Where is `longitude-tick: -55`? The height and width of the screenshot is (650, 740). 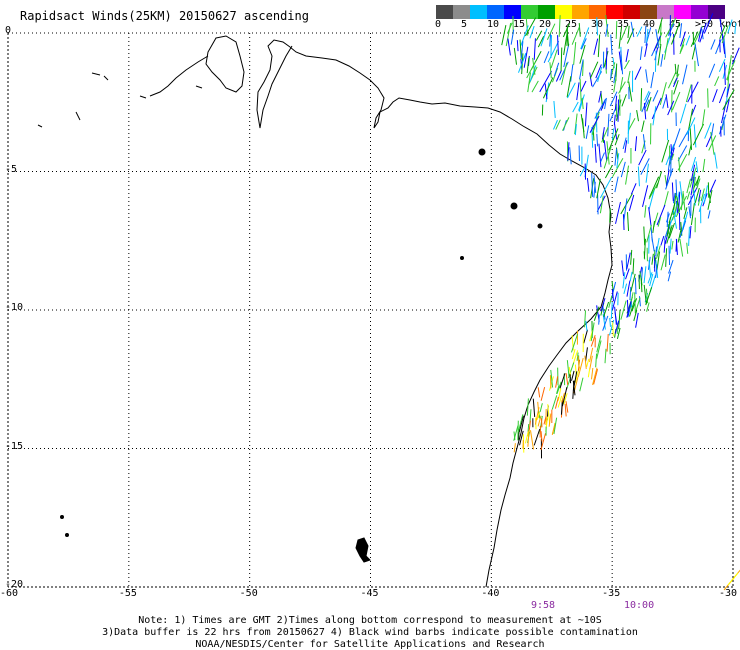
longitude-tick: -55 is located at coordinates (127, 593).